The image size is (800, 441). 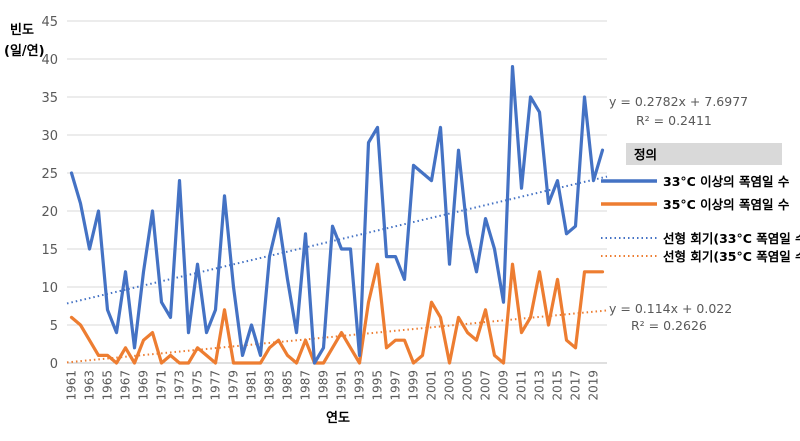 What do you see at coordinates (144, 385) in the screenshot?
I see `x-tick-label: 1969` at bounding box center [144, 385].